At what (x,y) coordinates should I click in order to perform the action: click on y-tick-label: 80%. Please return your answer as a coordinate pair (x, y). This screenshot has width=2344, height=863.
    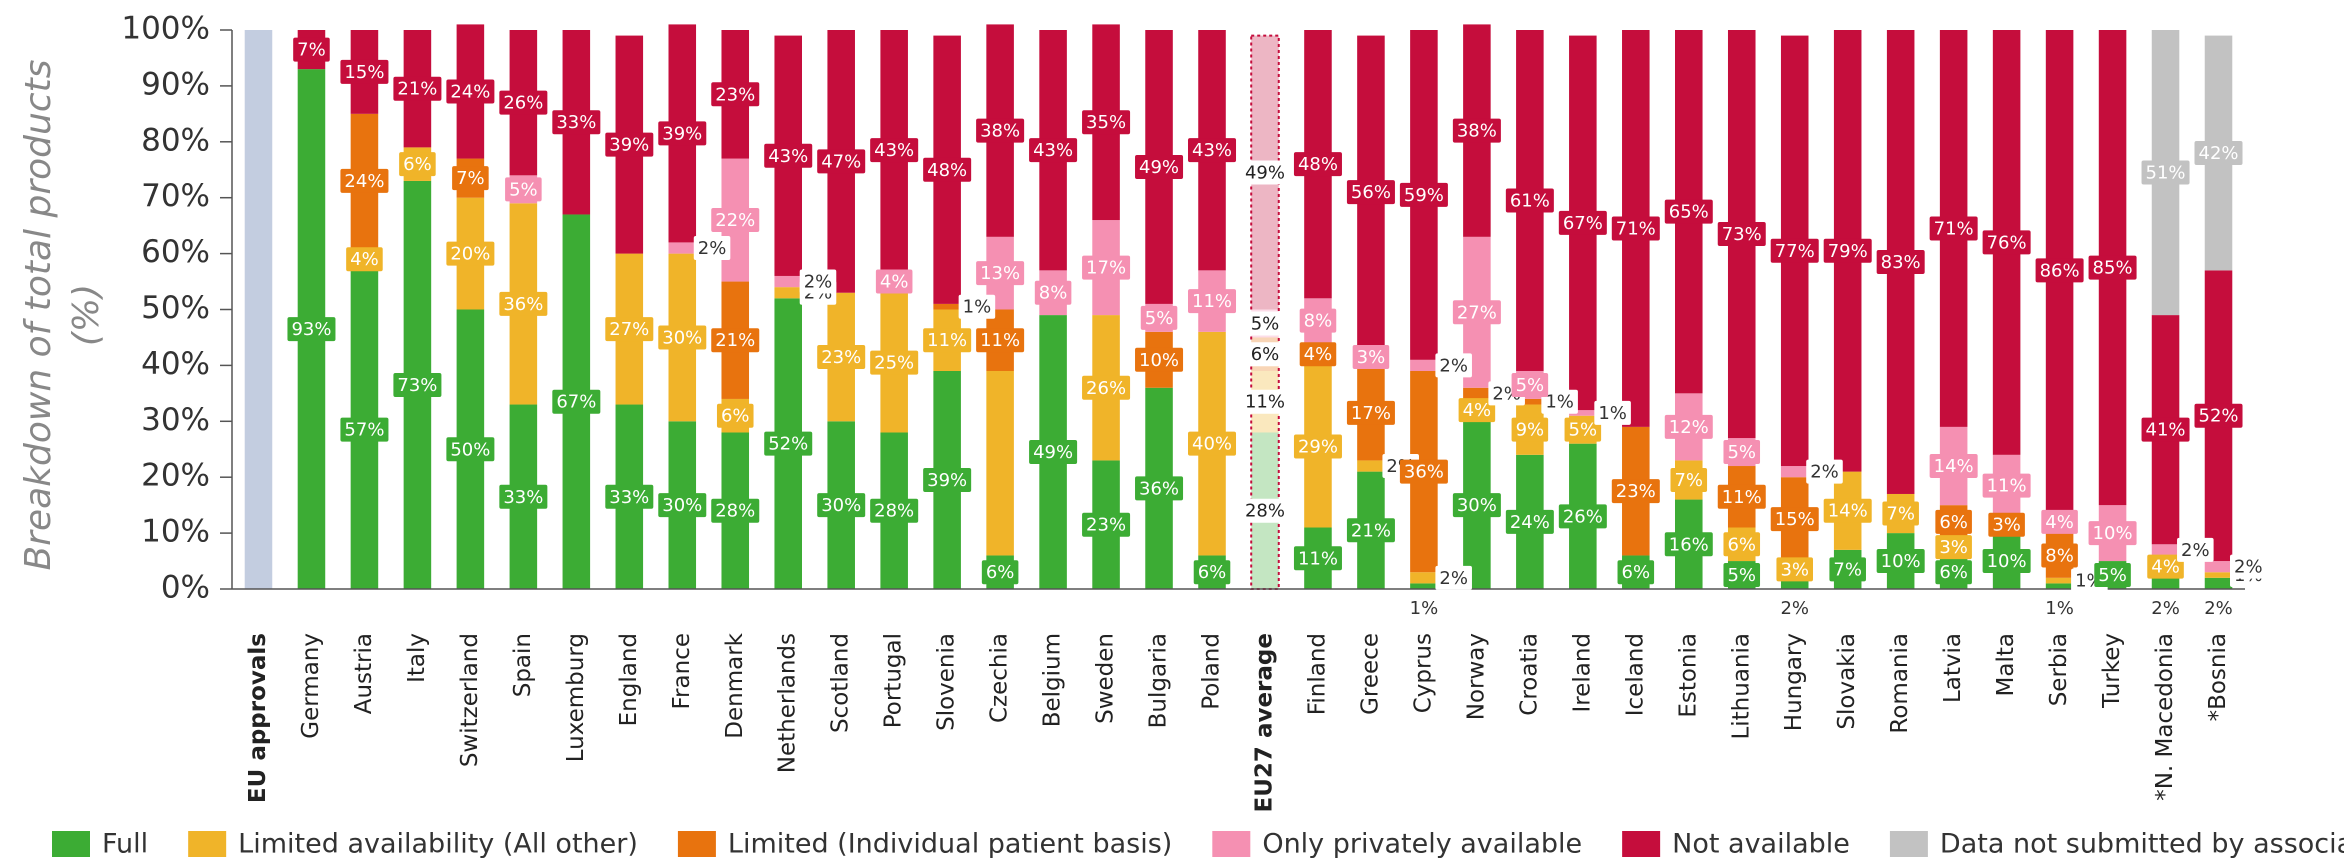
    Looking at the image, I should click on (175, 140).